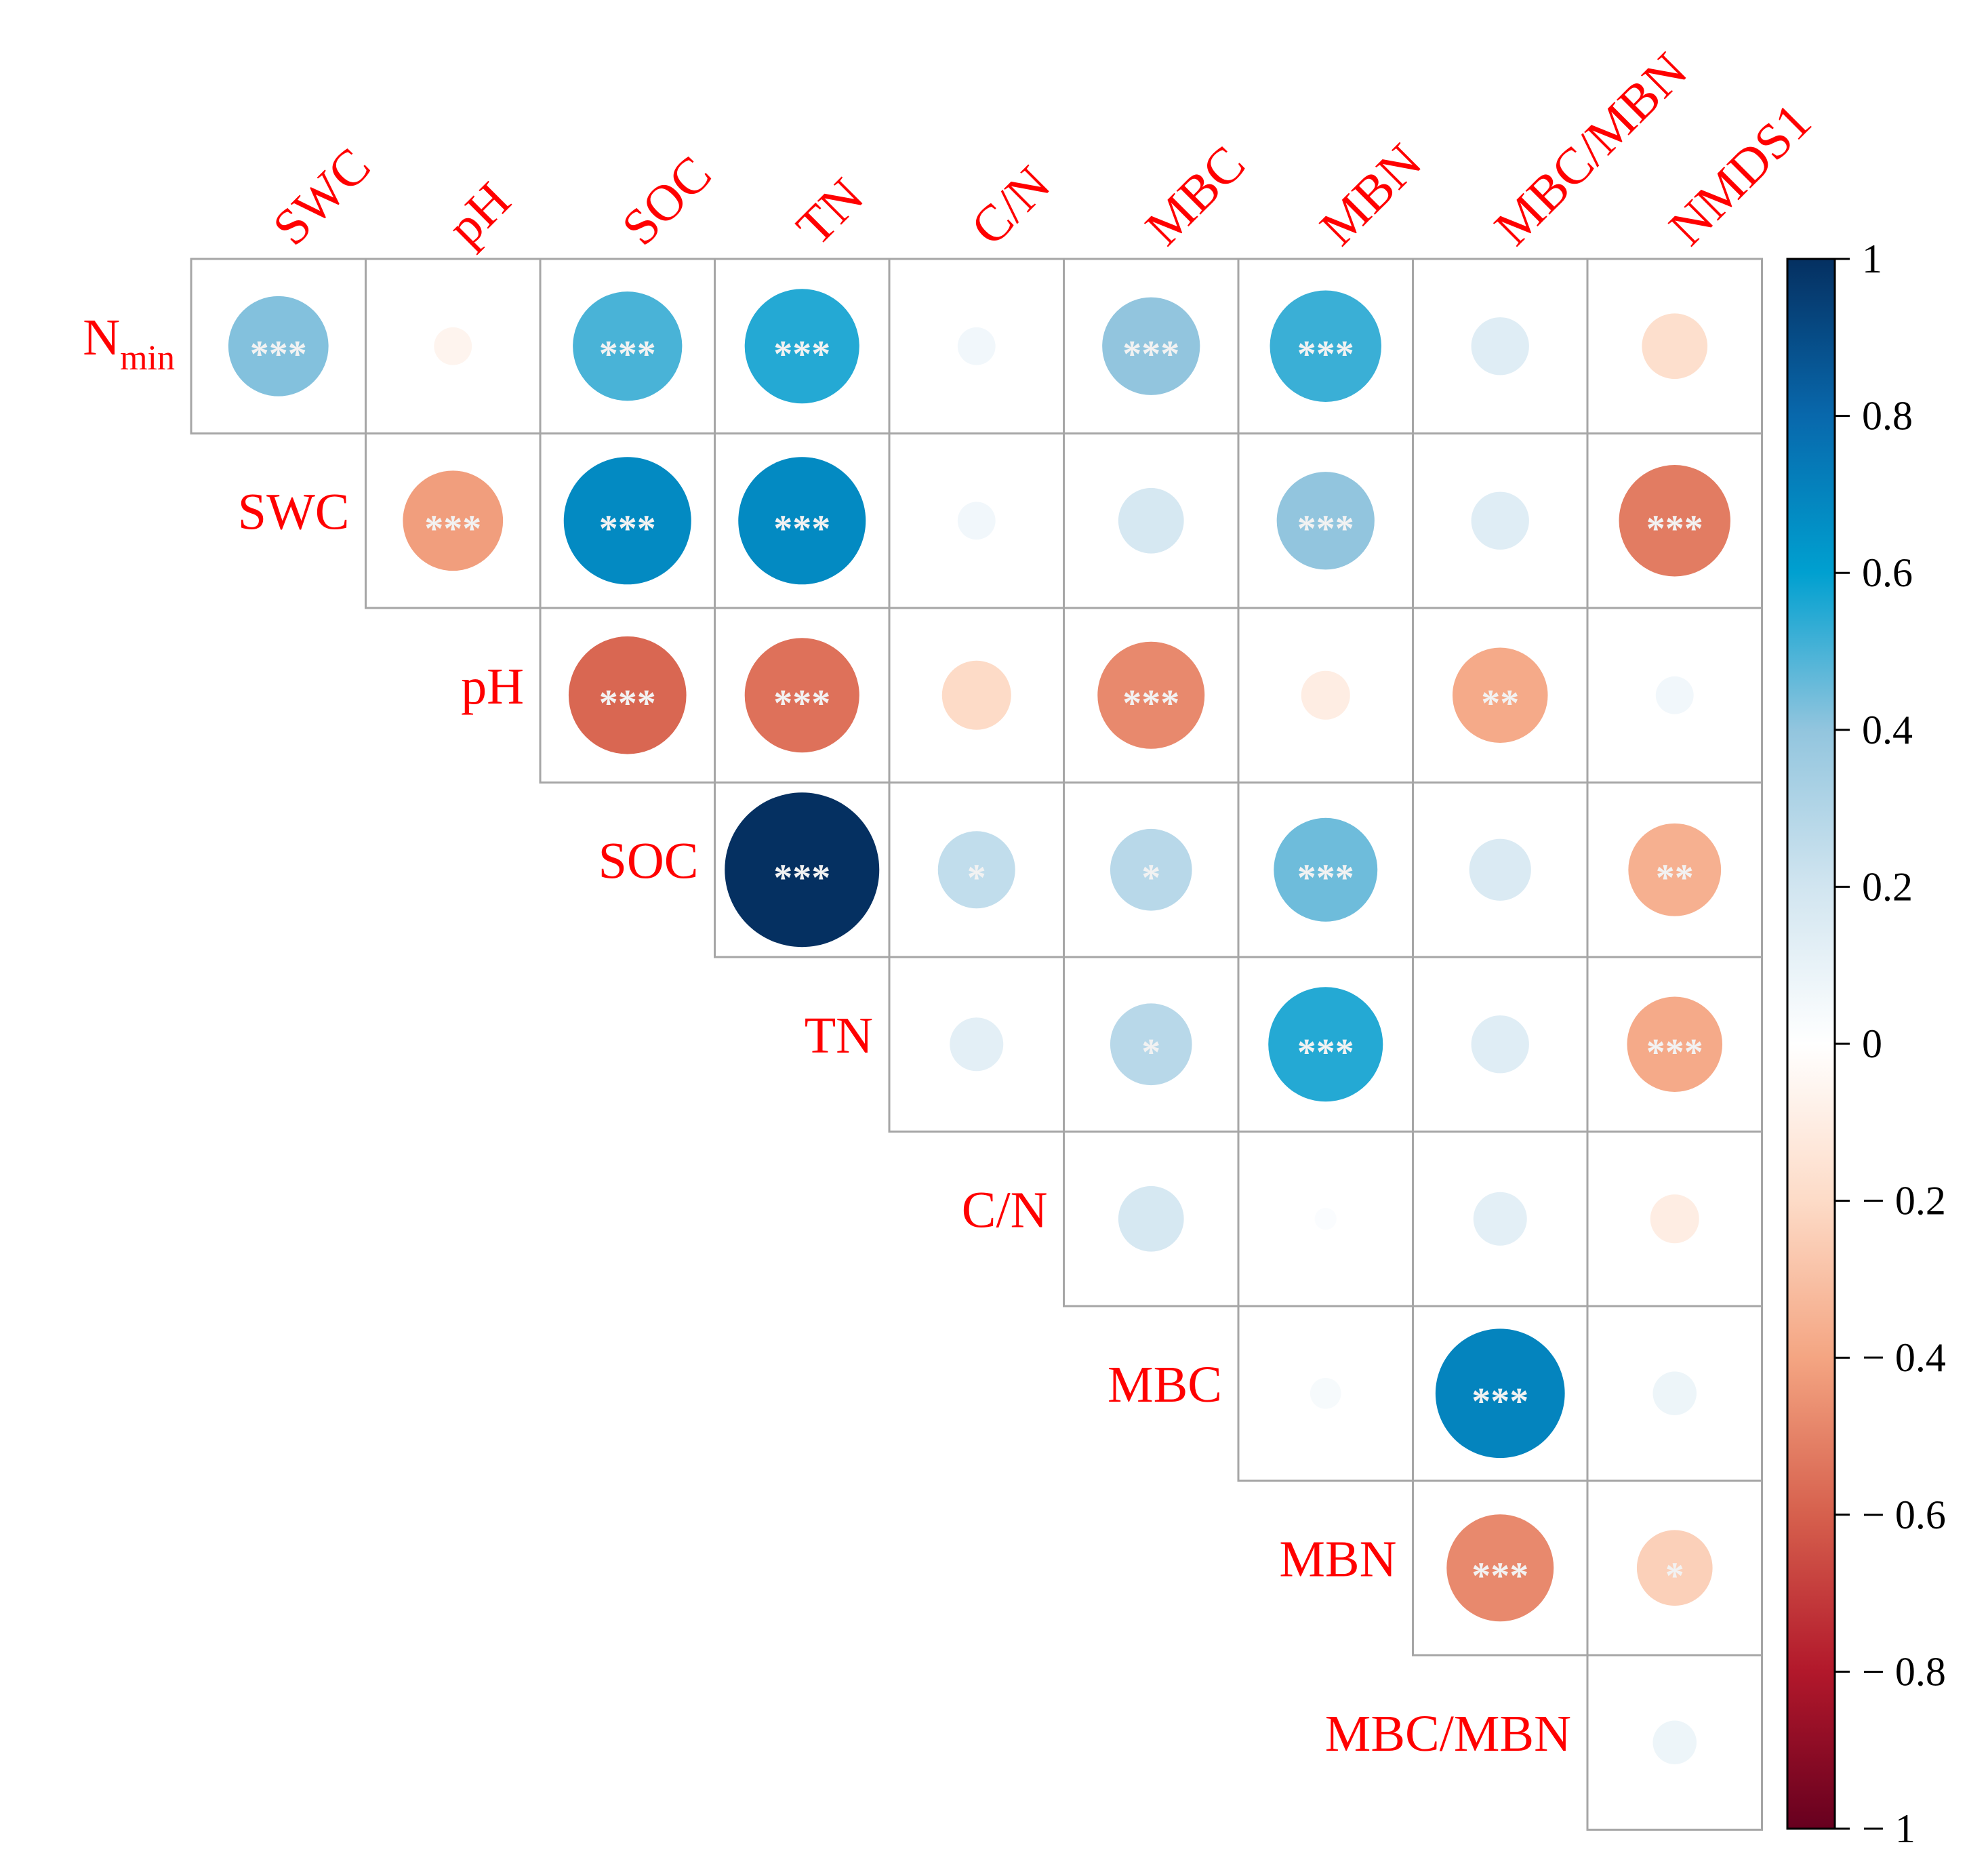  What do you see at coordinates (1151, 346) in the screenshot?
I see `corr-circle-r0-c5` at bounding box center [1151, 346].